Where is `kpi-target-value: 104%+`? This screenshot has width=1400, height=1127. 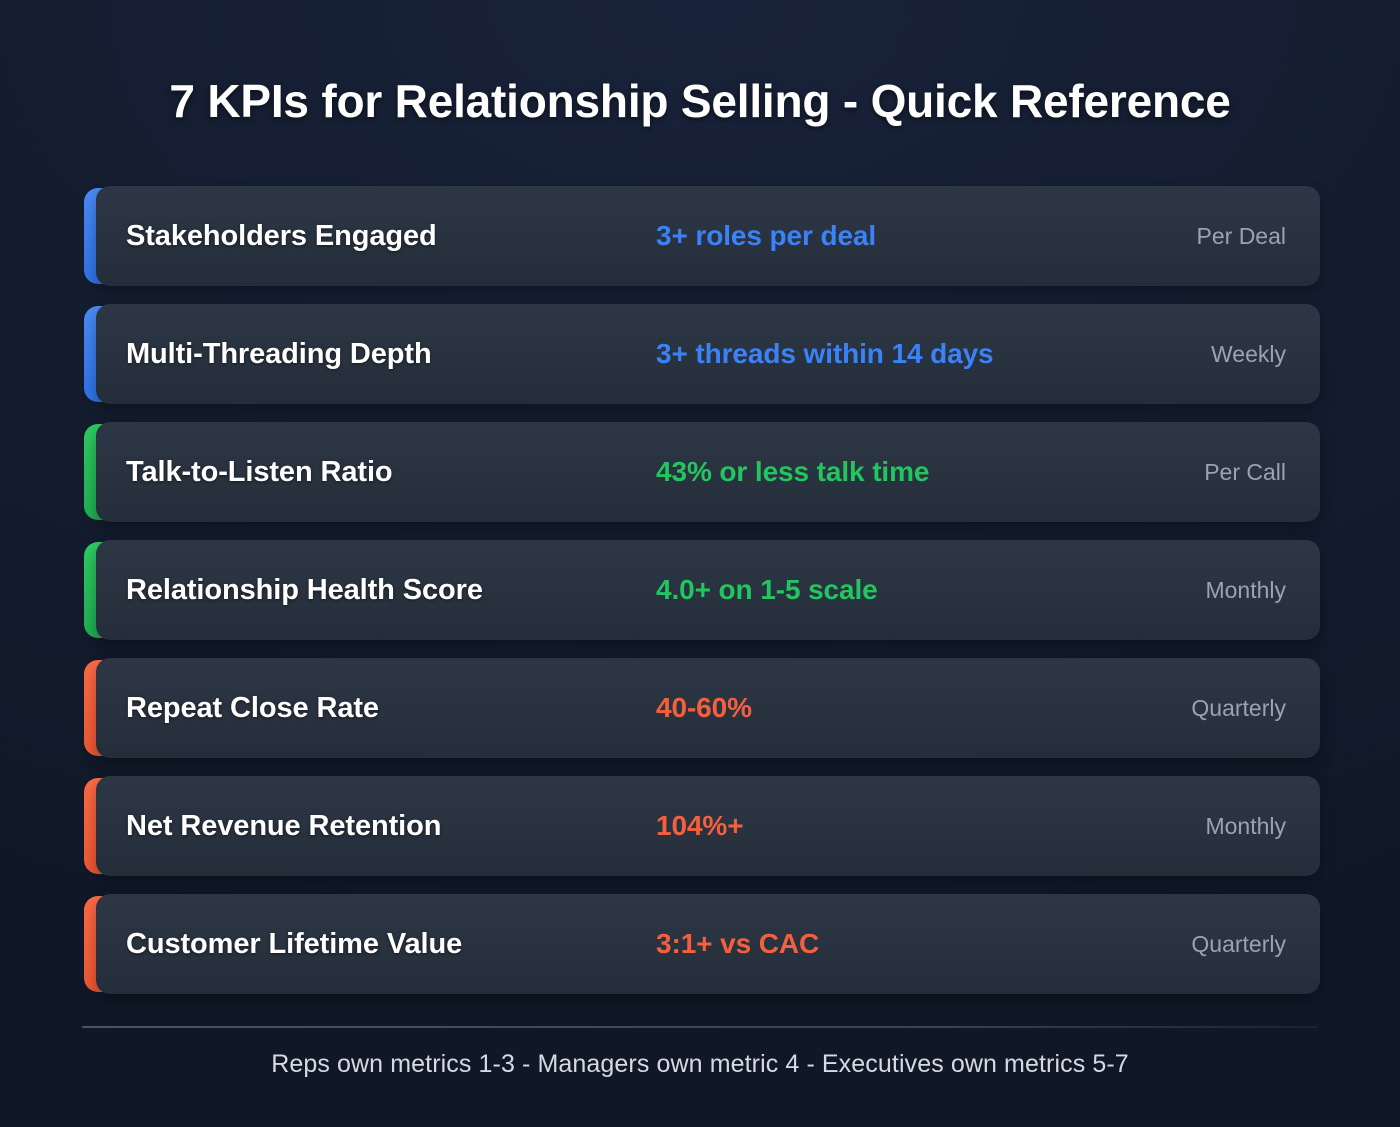 kpi-target-value: 104%+ is located at coordinates (700, 825).